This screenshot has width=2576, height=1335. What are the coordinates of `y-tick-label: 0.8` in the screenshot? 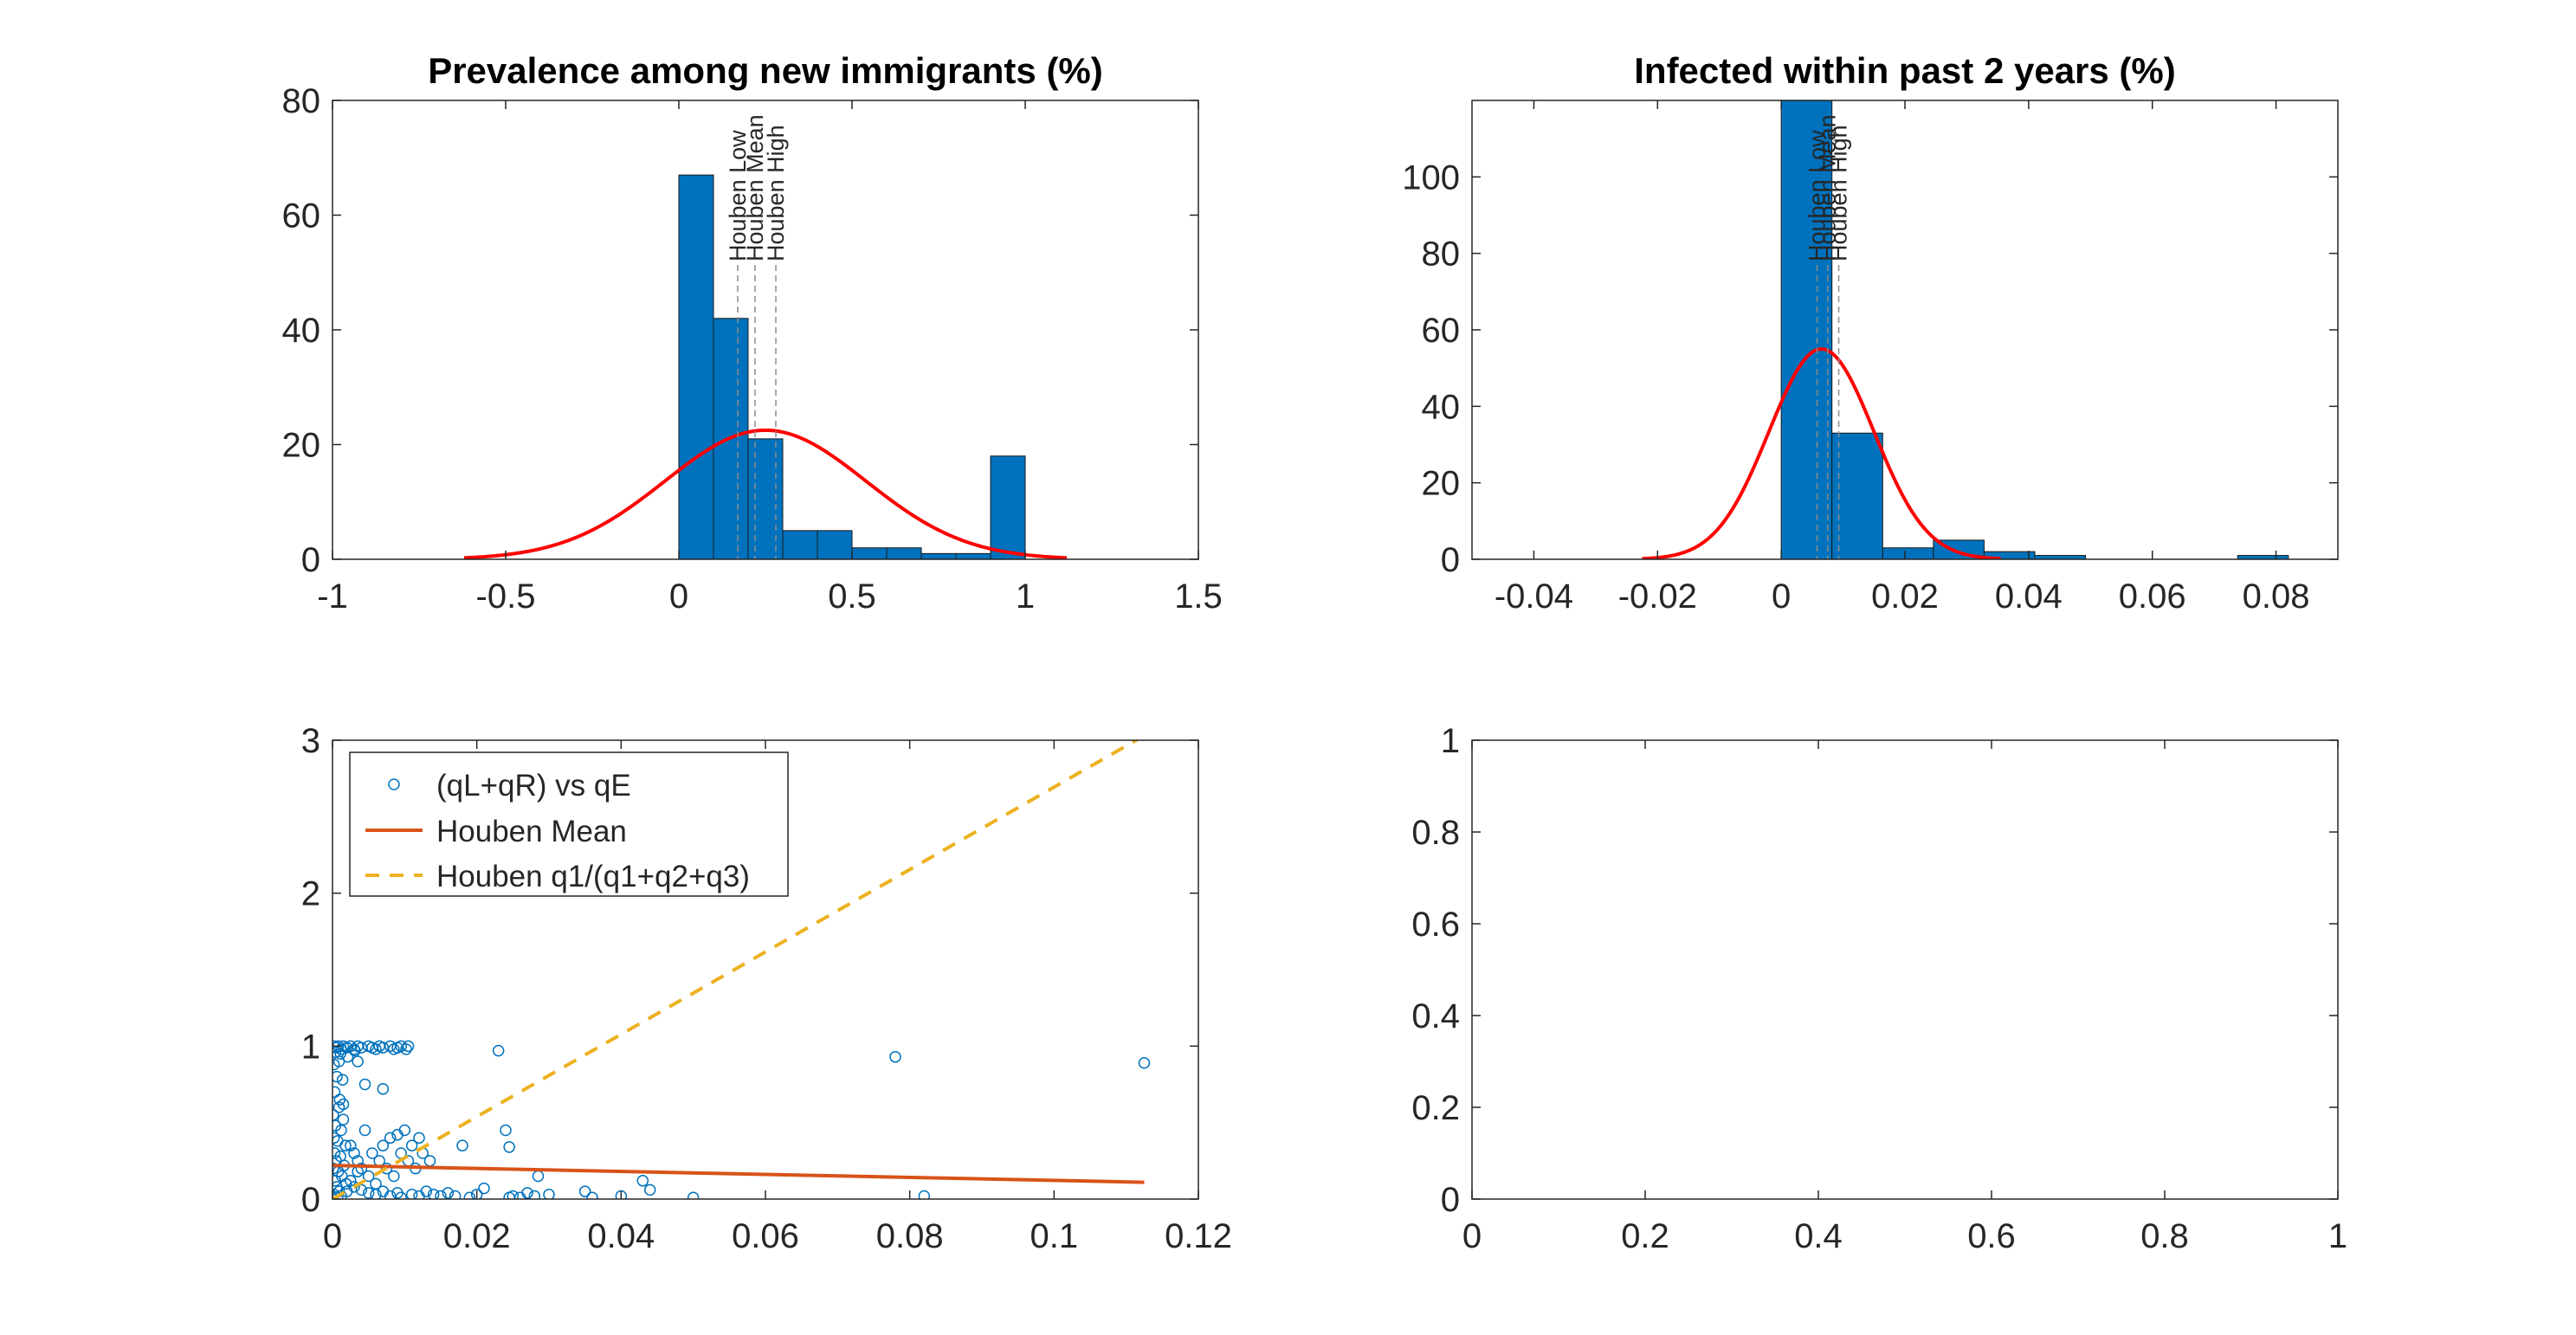 It's located at (1435, 833).